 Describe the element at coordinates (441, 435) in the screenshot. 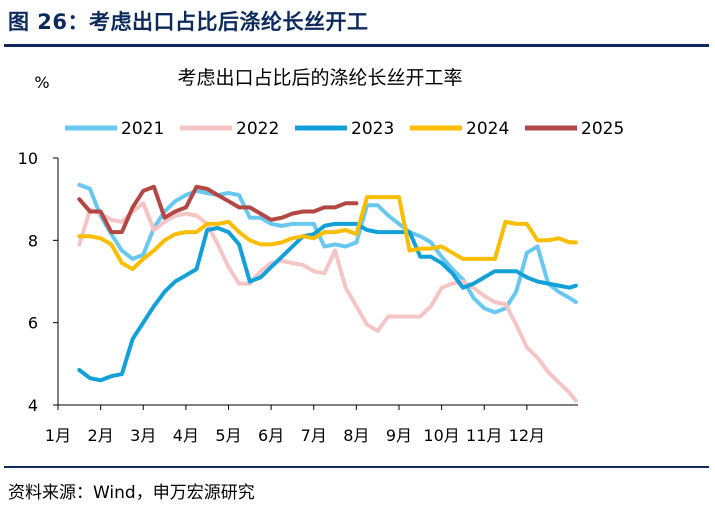

I see `x-tick-label: 10月` at that location.